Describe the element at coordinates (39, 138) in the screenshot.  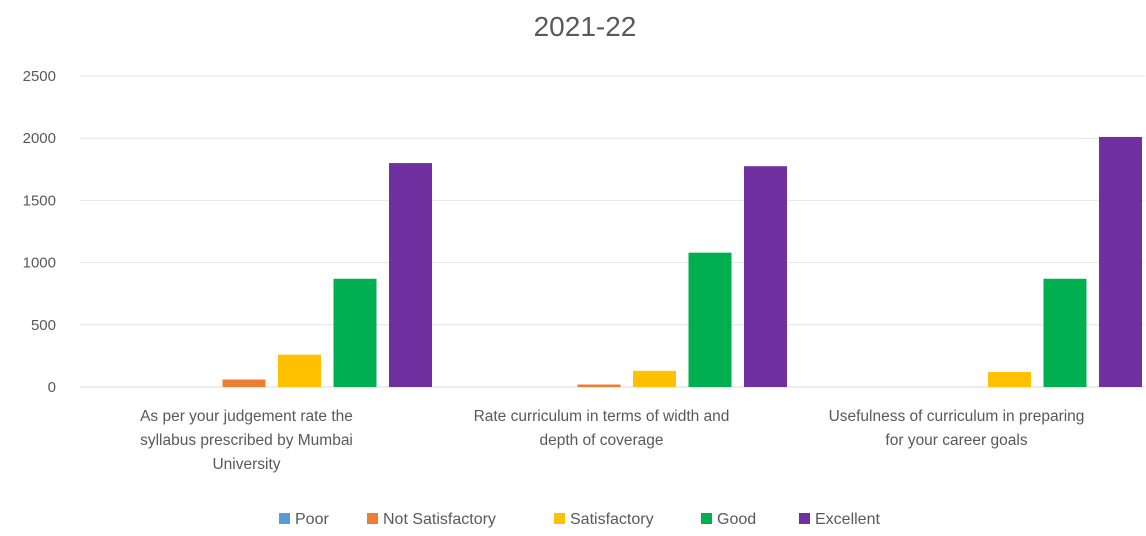
I see `y-tick-label: 2000` at that location.